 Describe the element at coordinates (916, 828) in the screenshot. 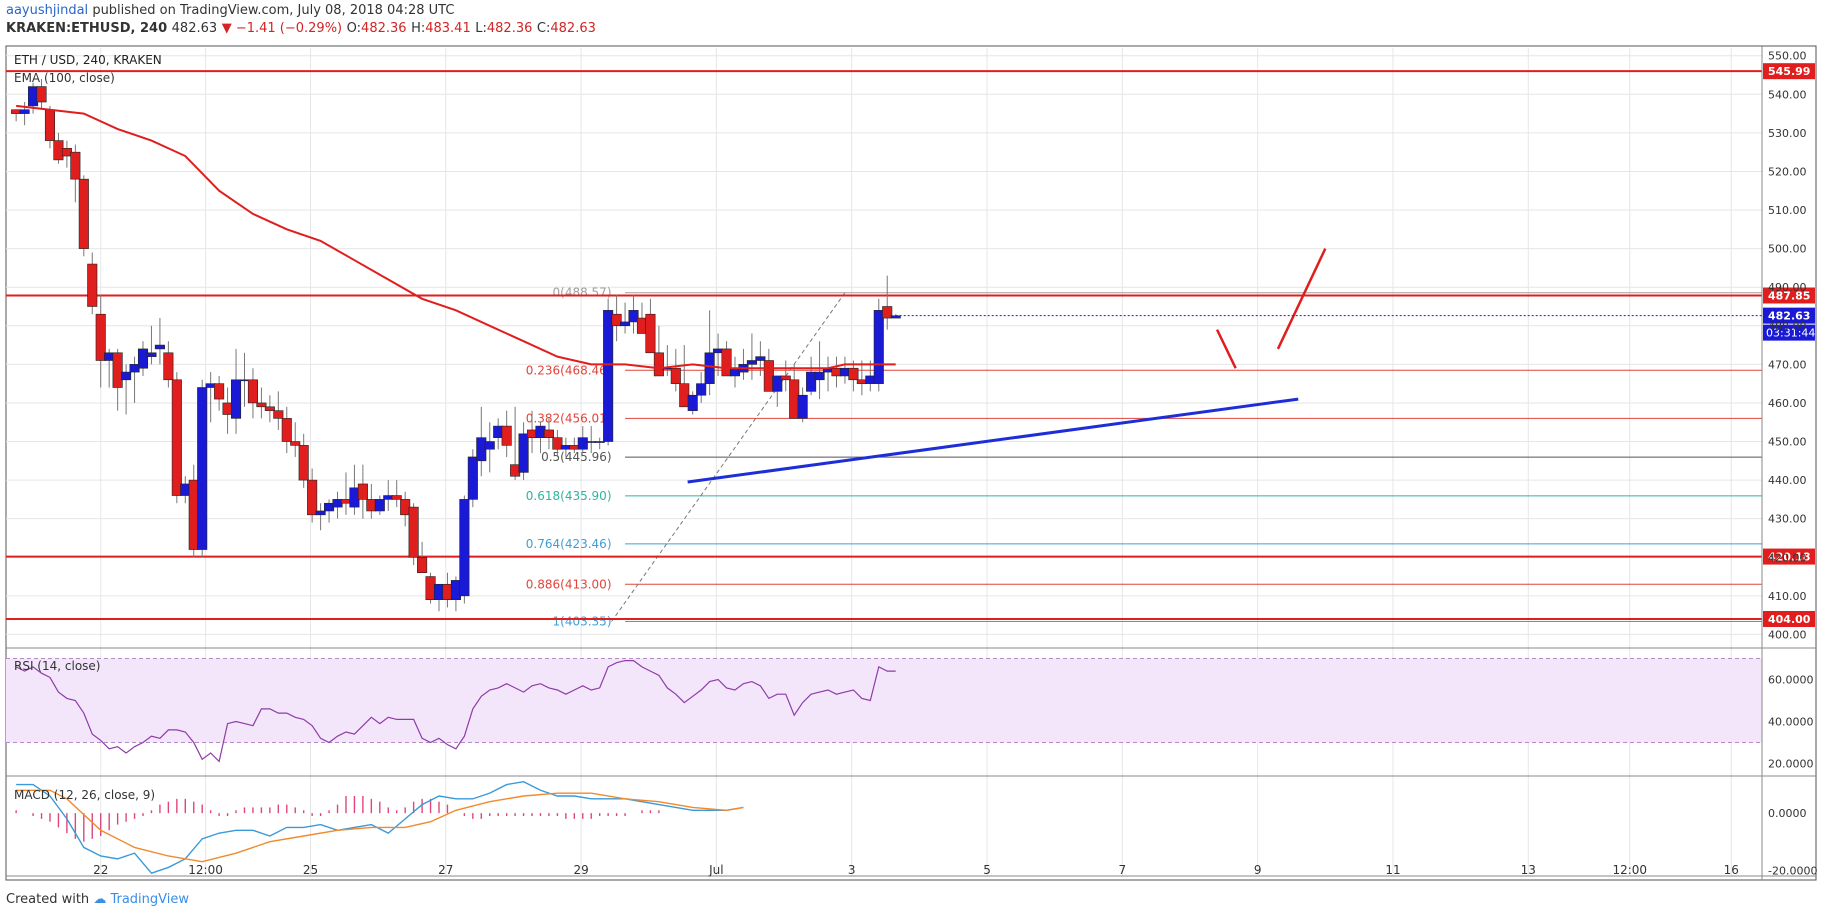

I see `macd-pane: 0.0000 -20.0000` at that location.